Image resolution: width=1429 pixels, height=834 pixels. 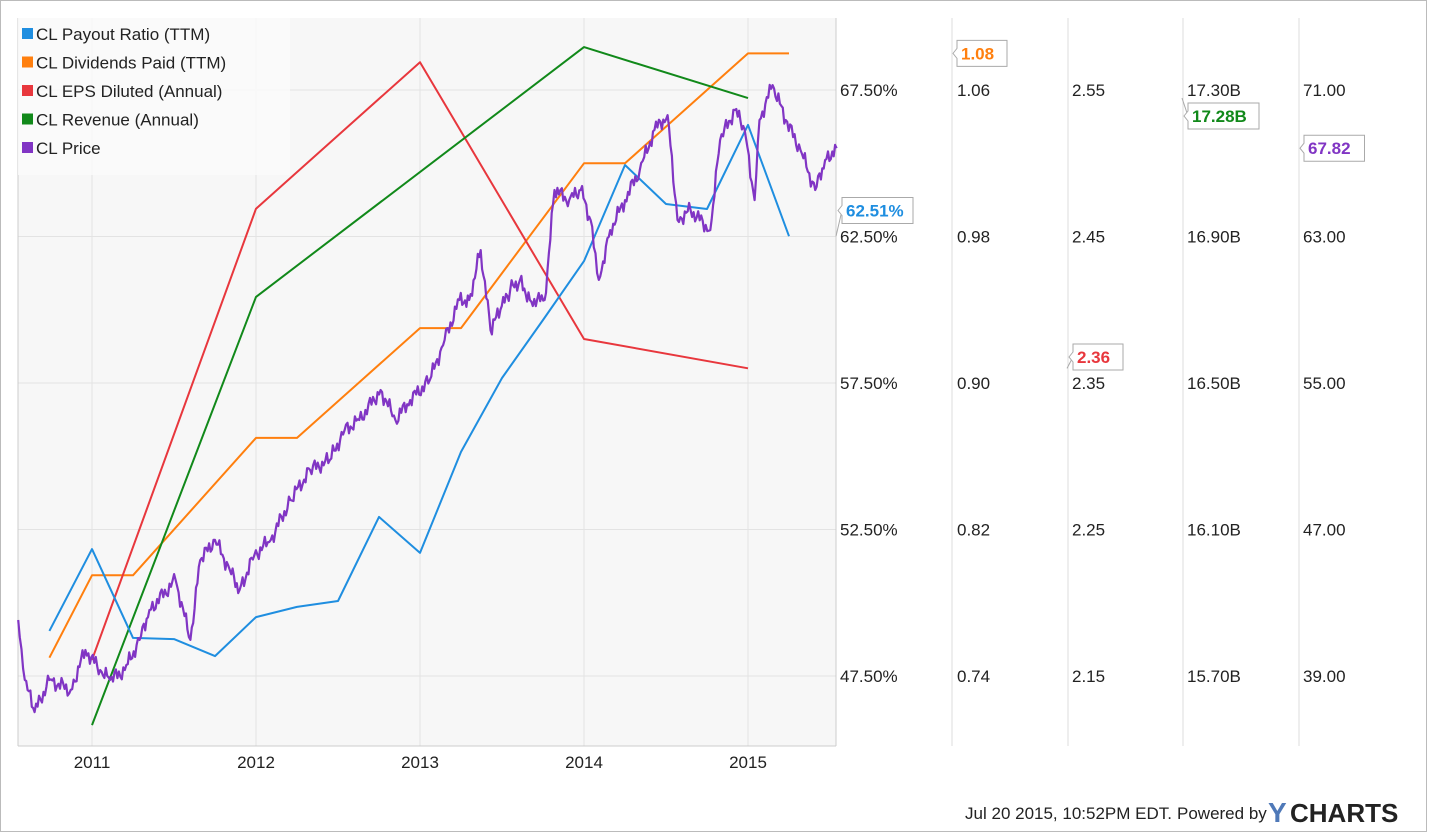 What do you see at coordinates (117, 120) in the screenshot?
I see `legend-label: CL Revenue (Annual)` at bounding box center [117, 120].